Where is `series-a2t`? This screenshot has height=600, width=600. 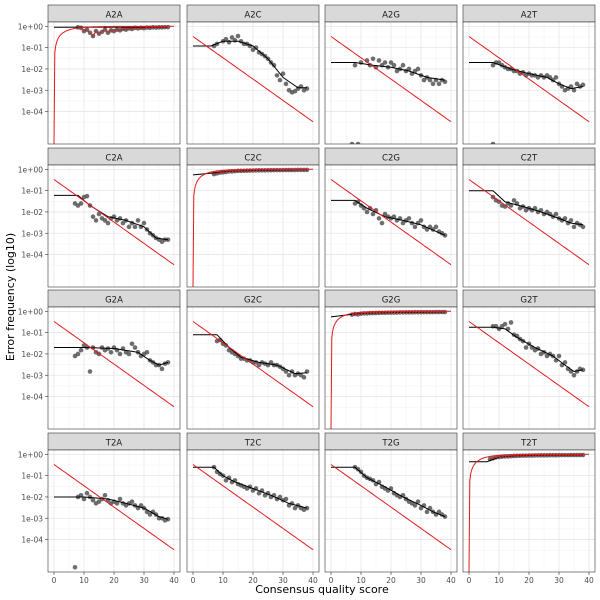
series-a2t is located at coordinates (529, 90).